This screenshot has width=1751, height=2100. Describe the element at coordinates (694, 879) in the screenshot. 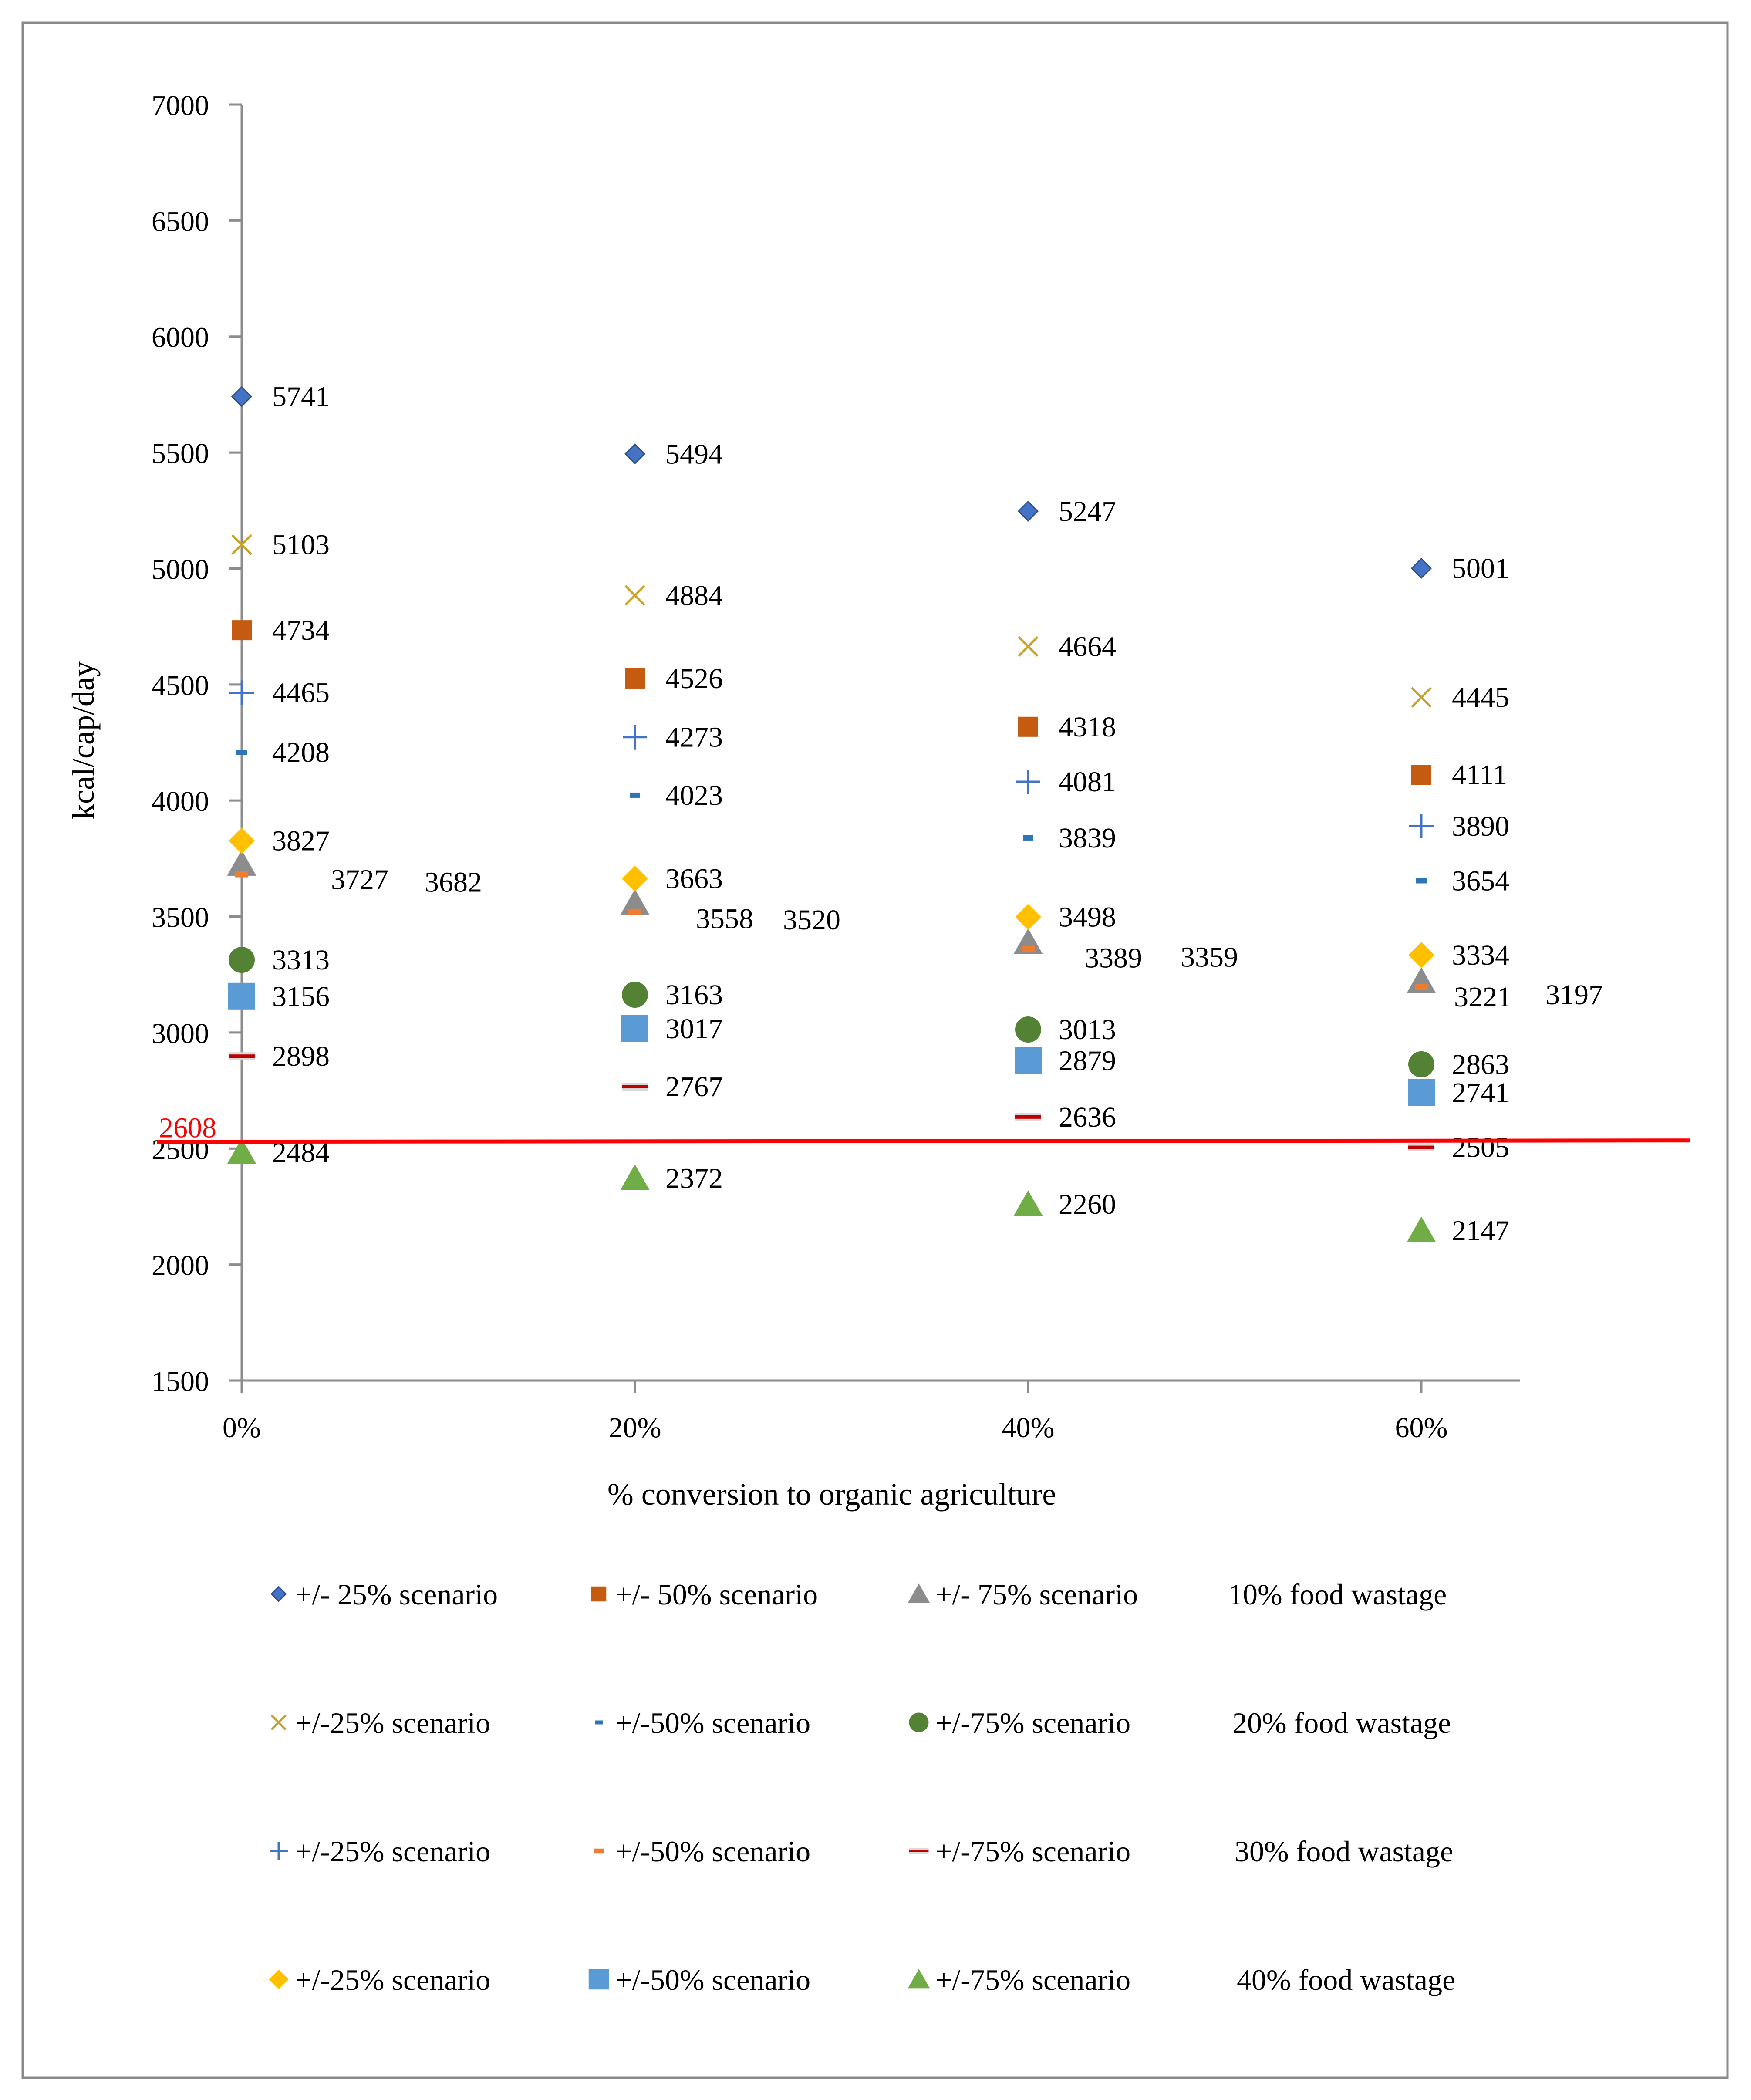

I see `data-label: 3663` at that location.